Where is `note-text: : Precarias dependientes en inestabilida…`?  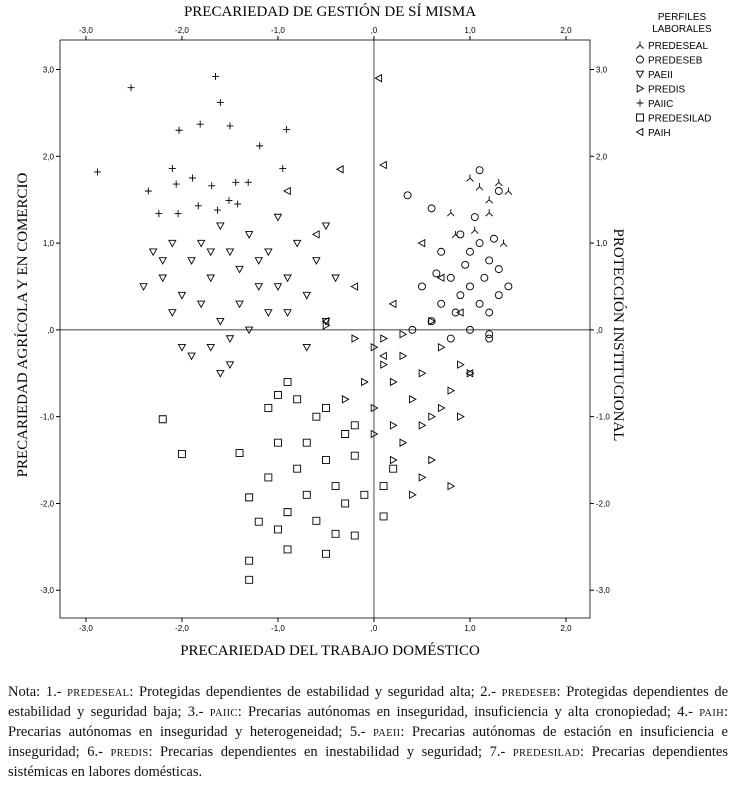
note-text: : Precarias dependientes en inestabilida… is located at coordinates (330, 752).